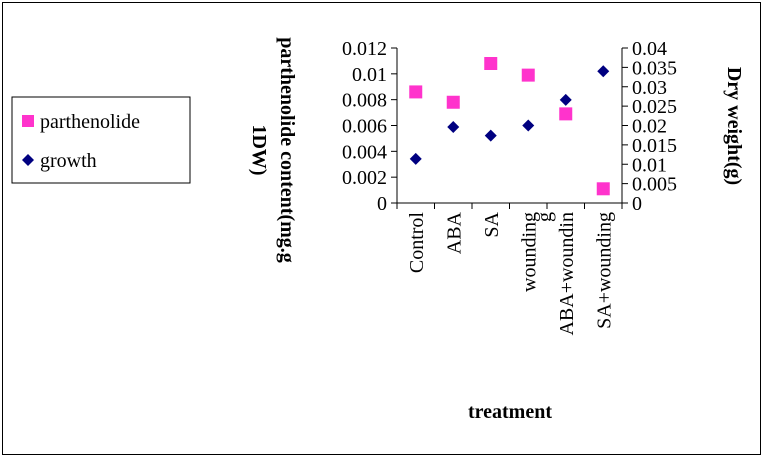 This screenshot has height=459, width=765. Describe the element at coordinates (637, 204) in the screenshot. I see `right-y-tick-label: 0` at that location.